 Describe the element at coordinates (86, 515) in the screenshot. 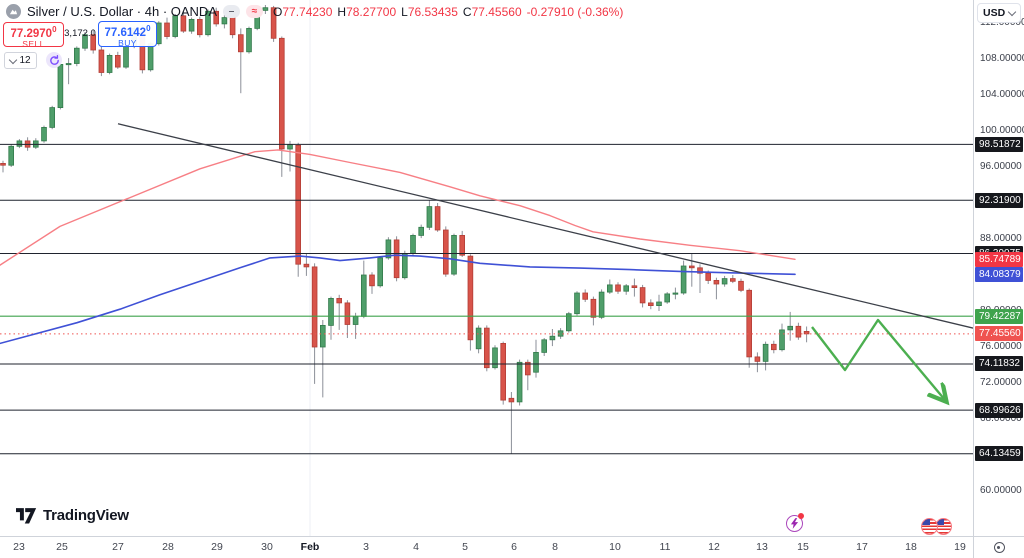

I see `tradingview-logo-text: TradingView` at that location.